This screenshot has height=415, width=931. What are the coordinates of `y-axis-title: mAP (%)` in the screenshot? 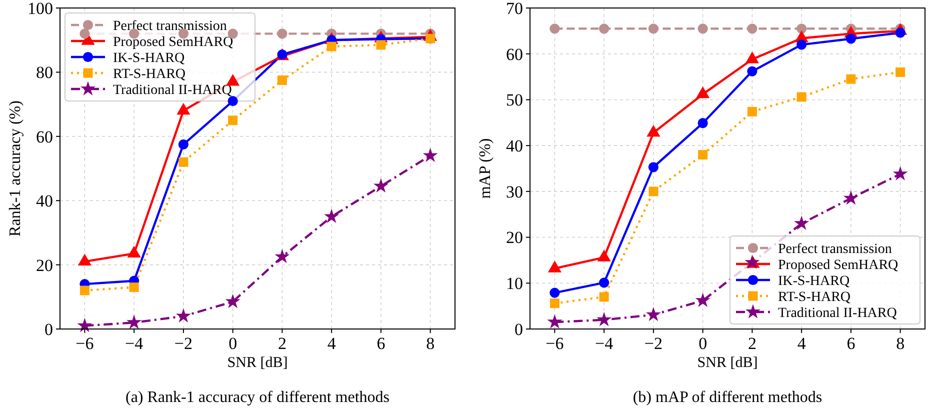 It's located at (485, 168).